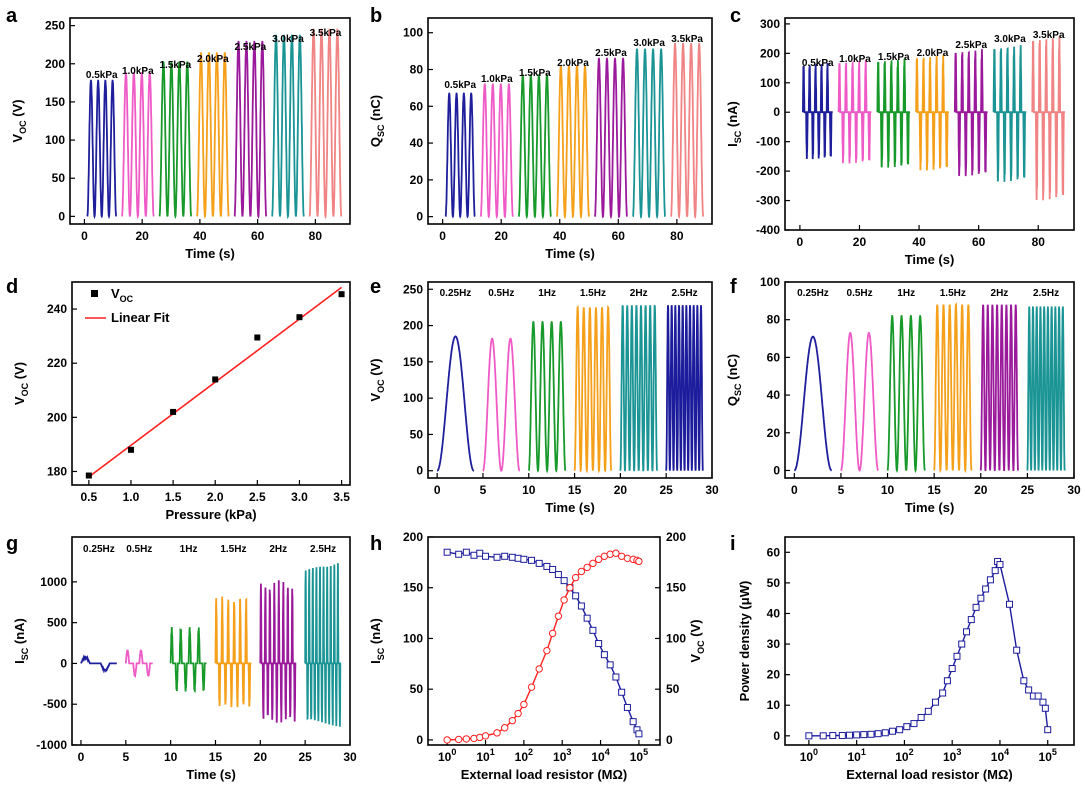  Describe the element at coordinates (953, 387) in the screenshot. I see `series-1.5Hz` at that location.